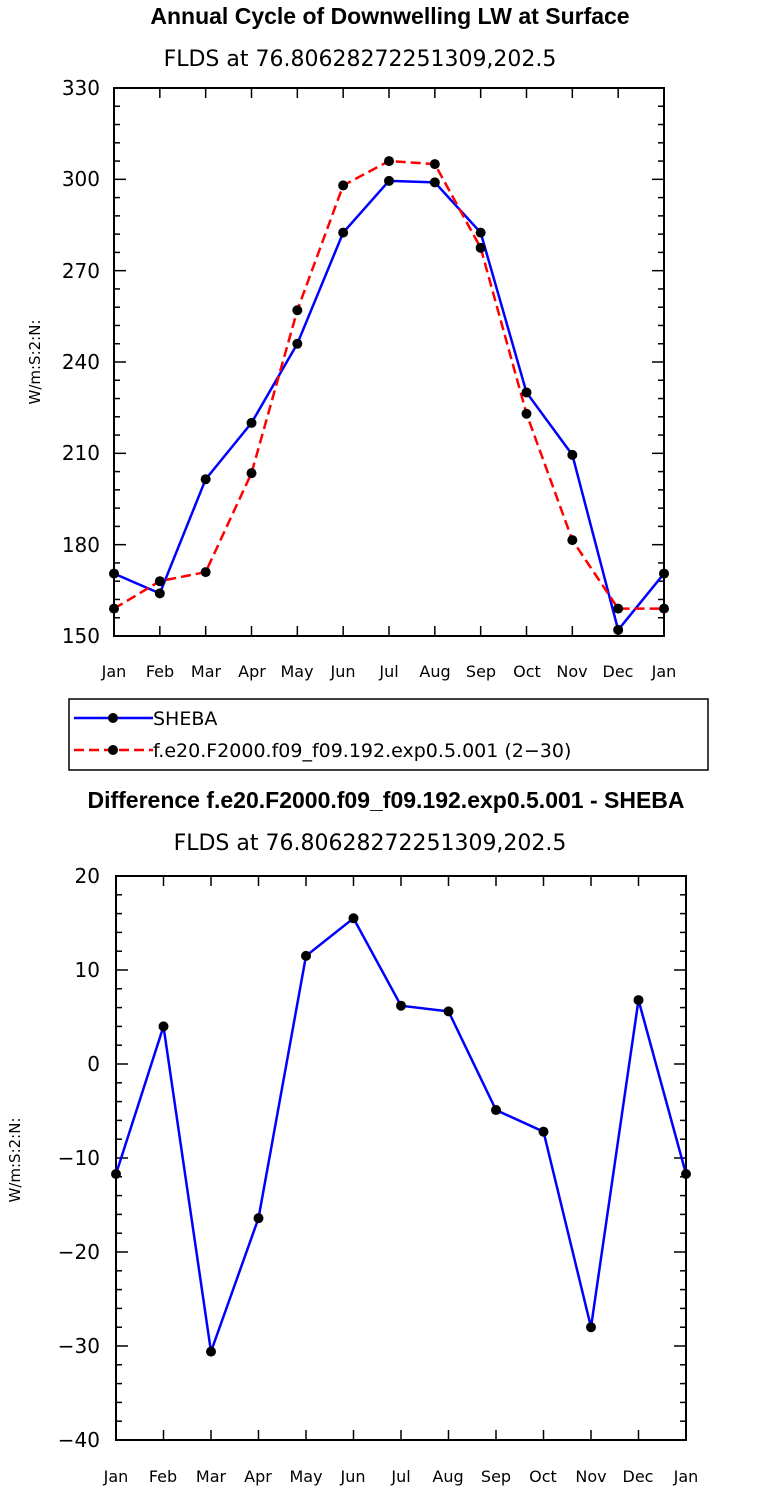 The height and width of the screenshot is (1495, 778). I want to click on y-tick-labels: −40 −30 −20 −10 0 10 20, so click(79, 1158).